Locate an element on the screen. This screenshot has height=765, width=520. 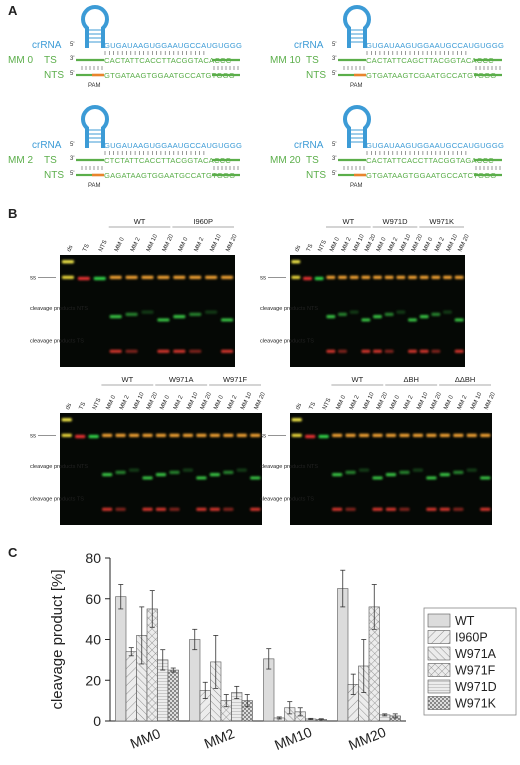
y-axis-label: cleavage product [%] is located at coordinates (57, 639).